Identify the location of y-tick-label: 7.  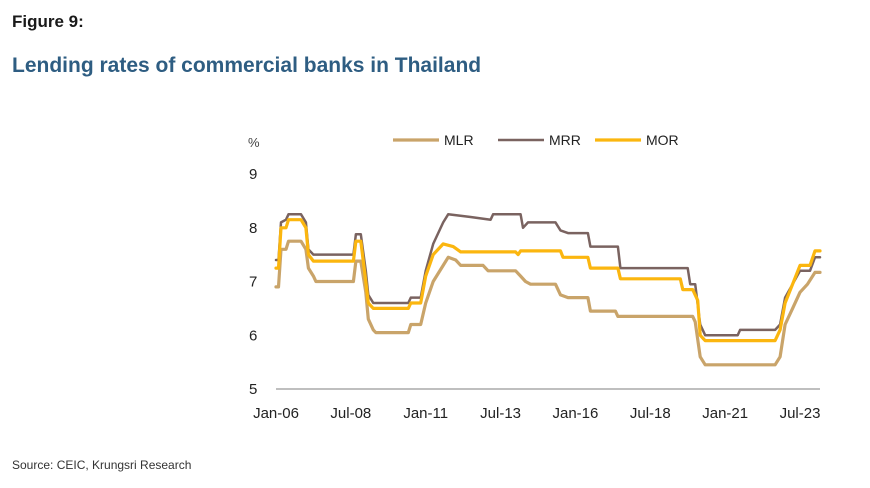
(253, 282).